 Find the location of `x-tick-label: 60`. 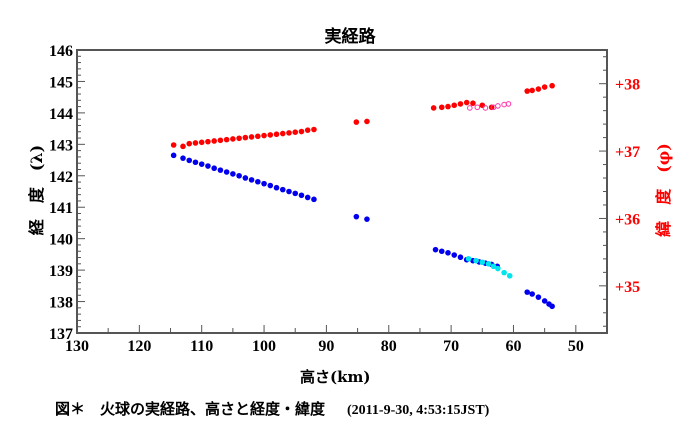

x-tick-label: 60 is located at coordinates (513, 346).